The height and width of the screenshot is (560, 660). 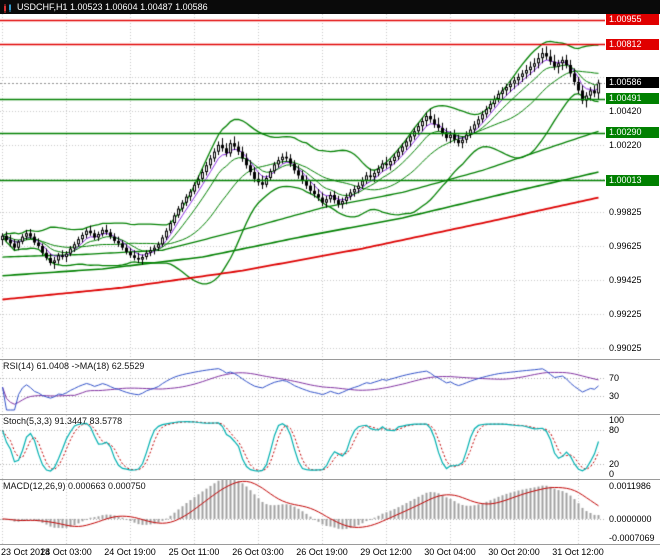 What do you see at coordinates (632, 20) in the screenshot?
I see `price-tag: 1.00955` at bounding box center [632, 20].